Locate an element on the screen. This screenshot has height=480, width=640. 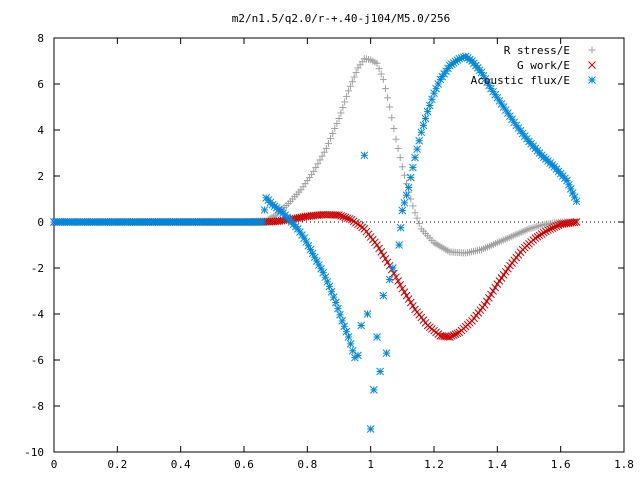
legend: R stress/E G work/E Acoustic flux/E is located at coordinates (533, 65).